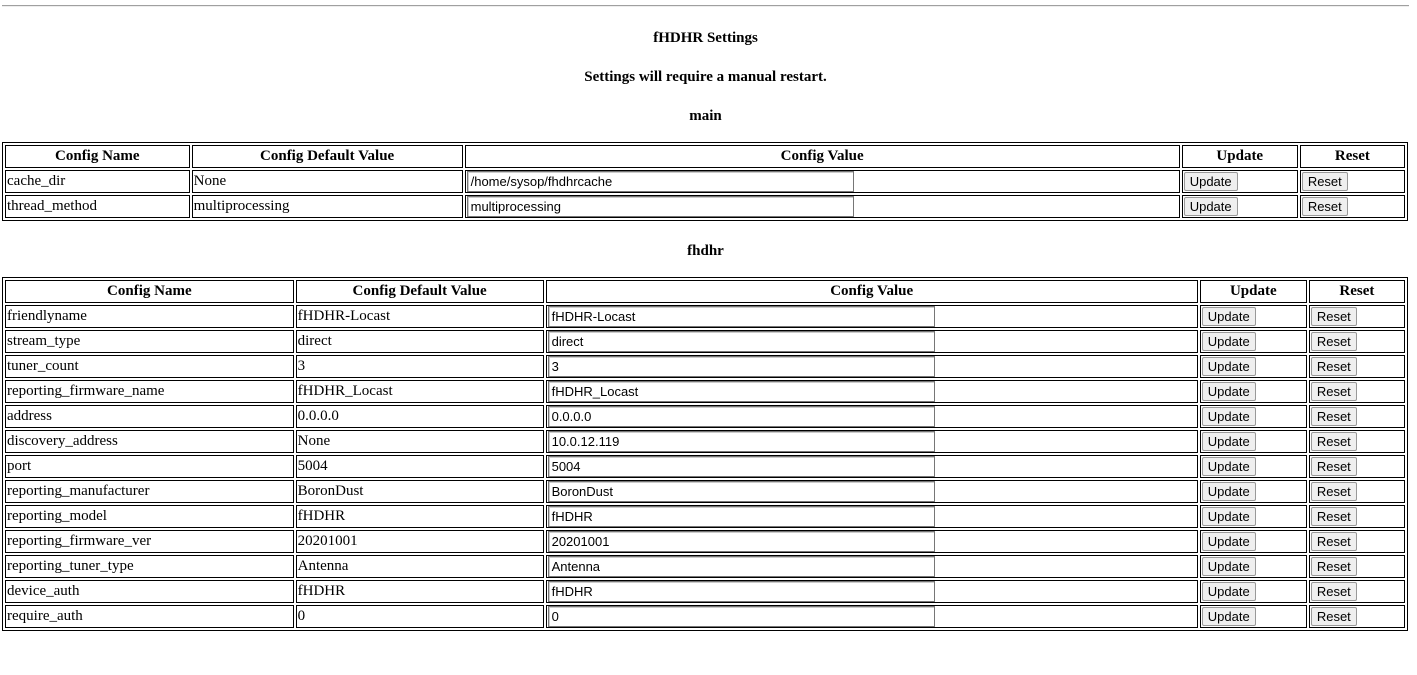 This screenshot has height=675, width=1417. What do you see at coordinates (741, 416) in the screenshot?
I see `config-value-input: 0.0.0.0` at bounding box center [741, 416].